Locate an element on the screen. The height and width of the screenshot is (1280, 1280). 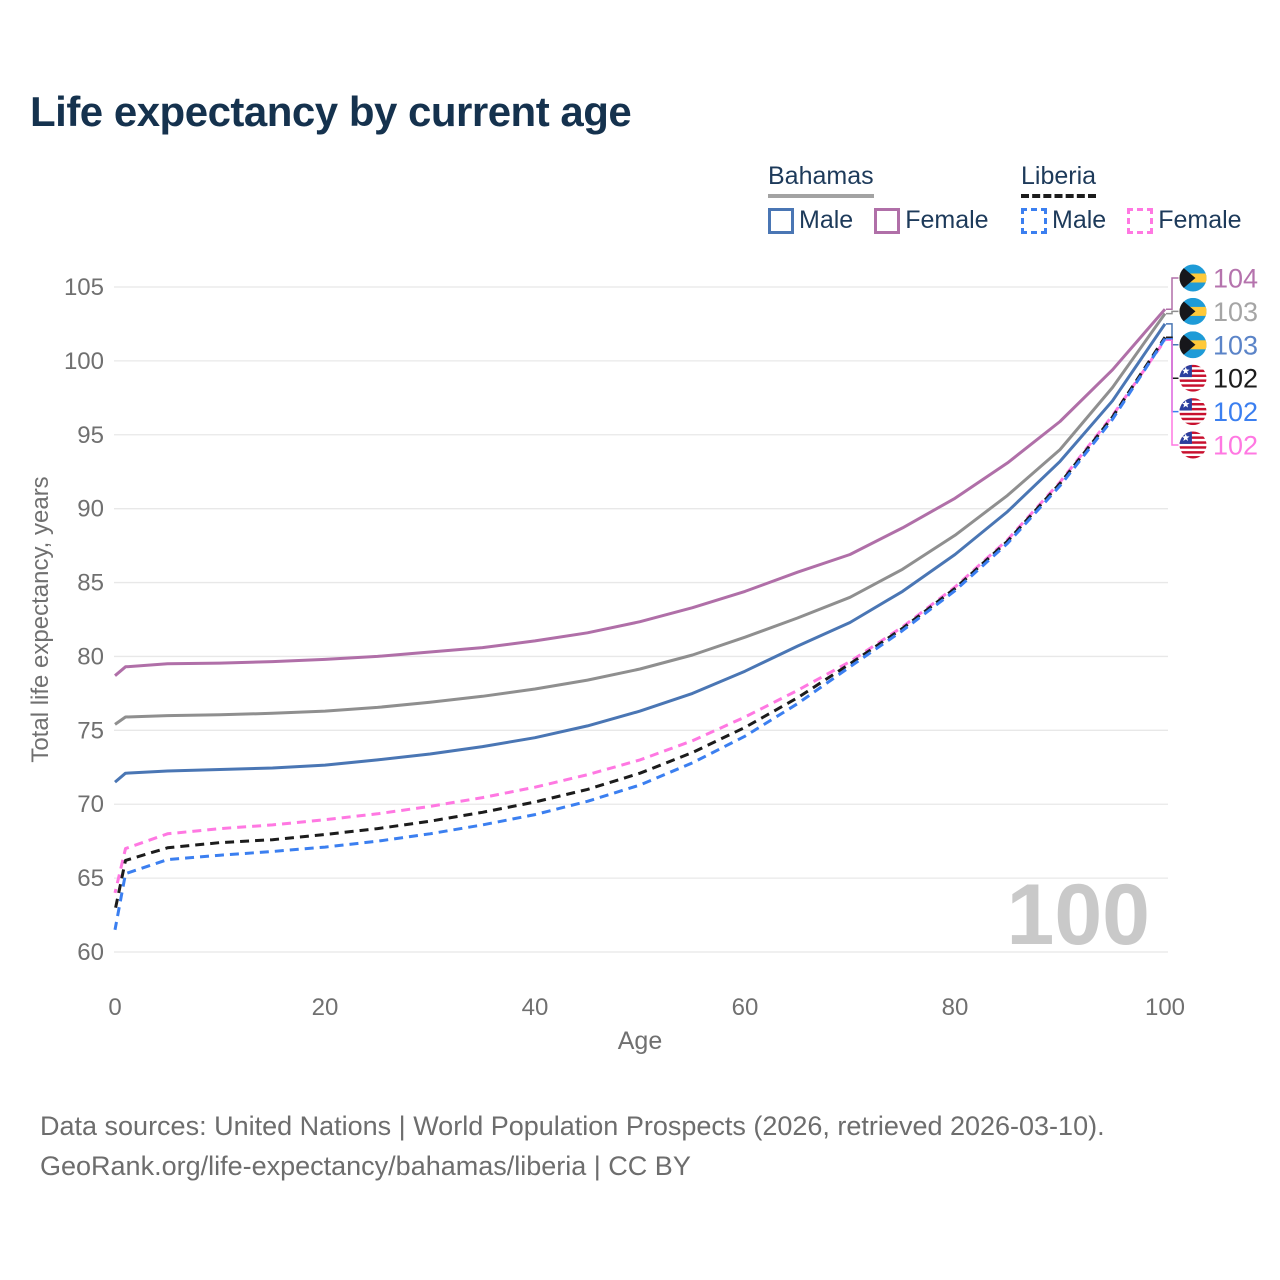
y-tick-label: 85 is located at coordinates (90, 583).